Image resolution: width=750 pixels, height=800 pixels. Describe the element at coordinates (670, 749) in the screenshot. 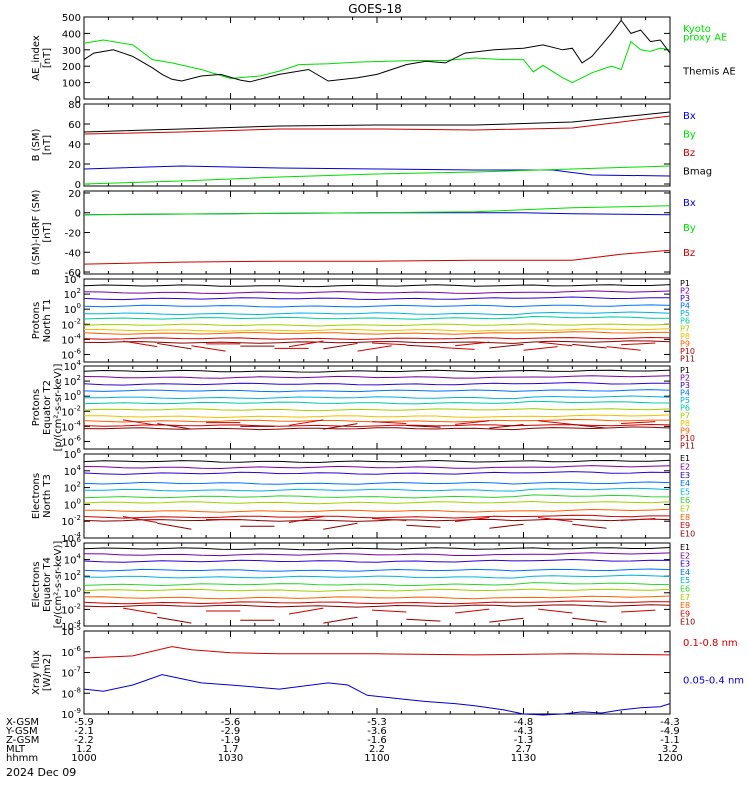

I see `coord-value: 3.2` at that location.